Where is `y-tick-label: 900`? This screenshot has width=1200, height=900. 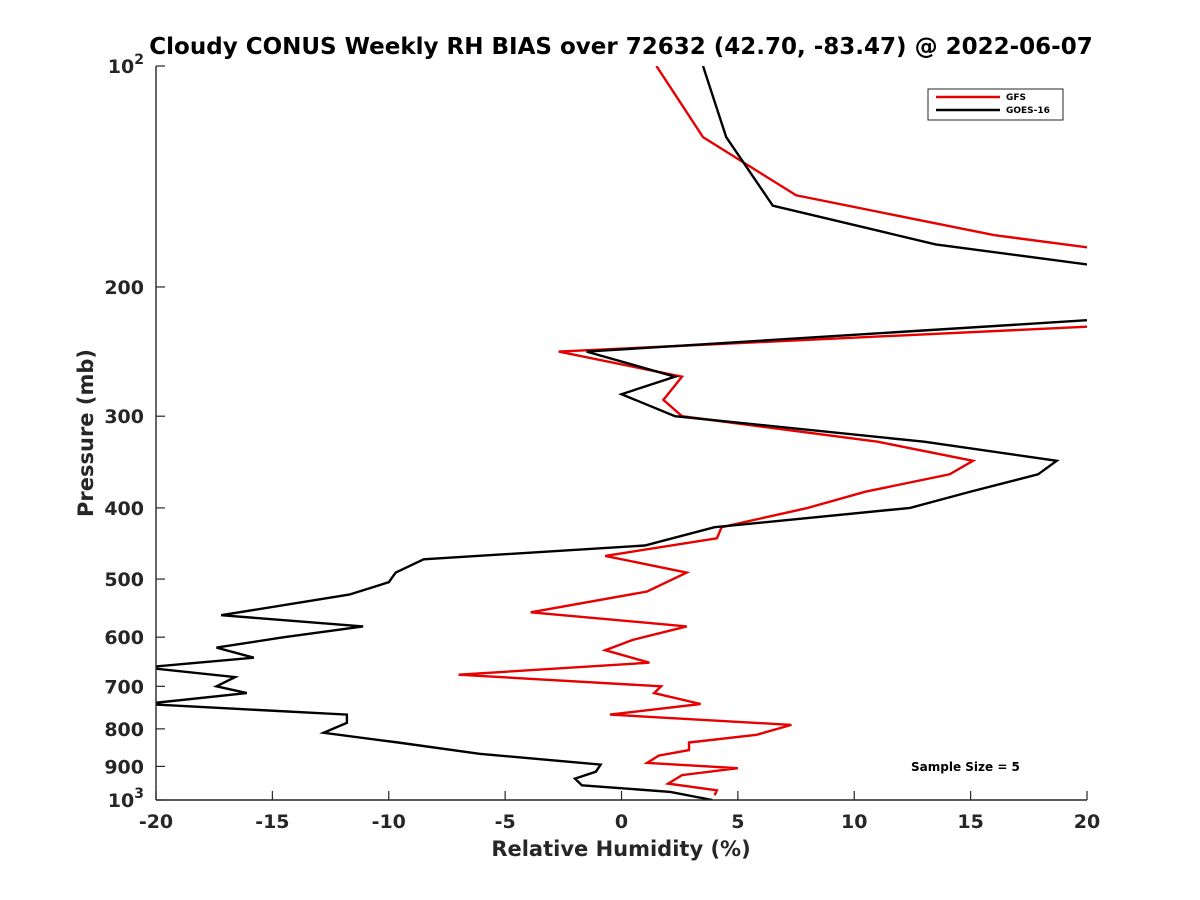 y-tick-label: 900 is located at coordinates (124, 767).